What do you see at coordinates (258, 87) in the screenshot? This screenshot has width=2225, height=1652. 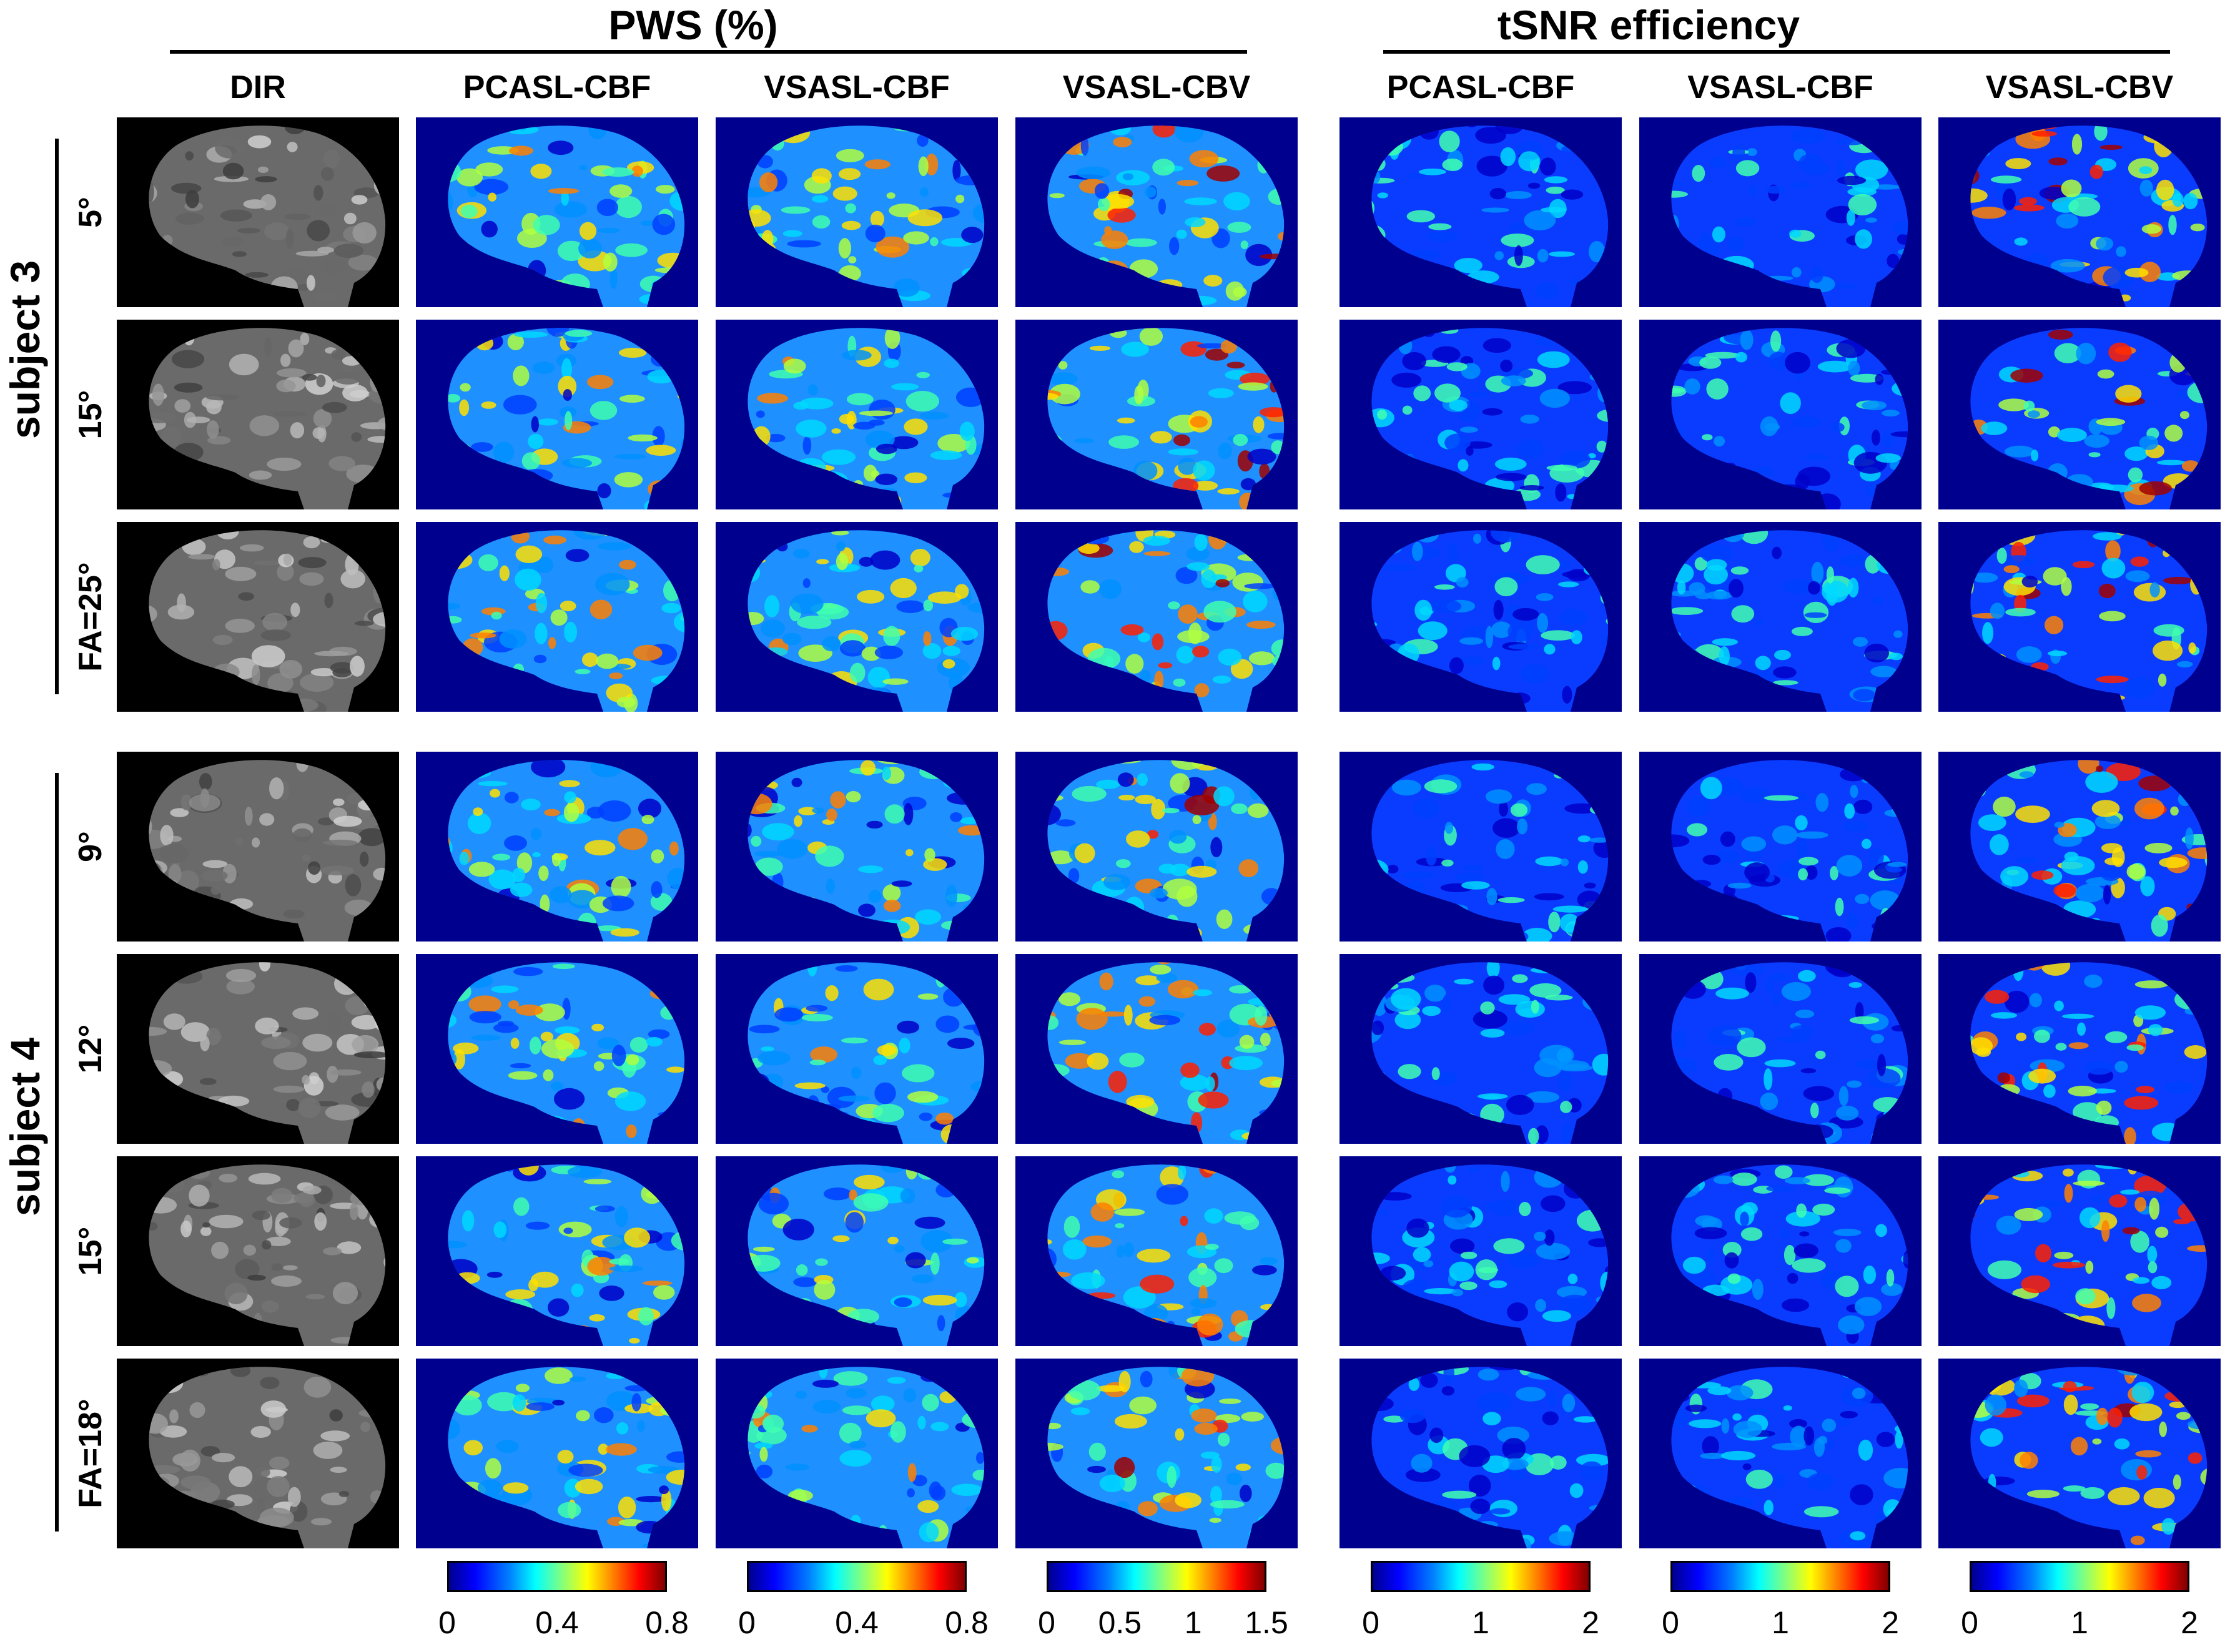 I see `column-label-dir: DIR` at bounding box center [258, 87].